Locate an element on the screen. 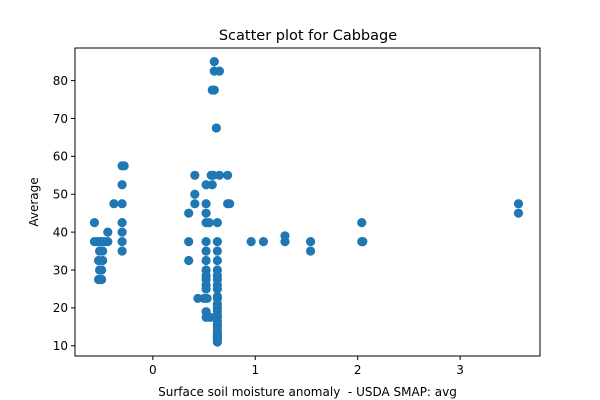 The height and width of the screenshot is (400, 600). x-tick-label: 0 is located at coordinates (153, 370).